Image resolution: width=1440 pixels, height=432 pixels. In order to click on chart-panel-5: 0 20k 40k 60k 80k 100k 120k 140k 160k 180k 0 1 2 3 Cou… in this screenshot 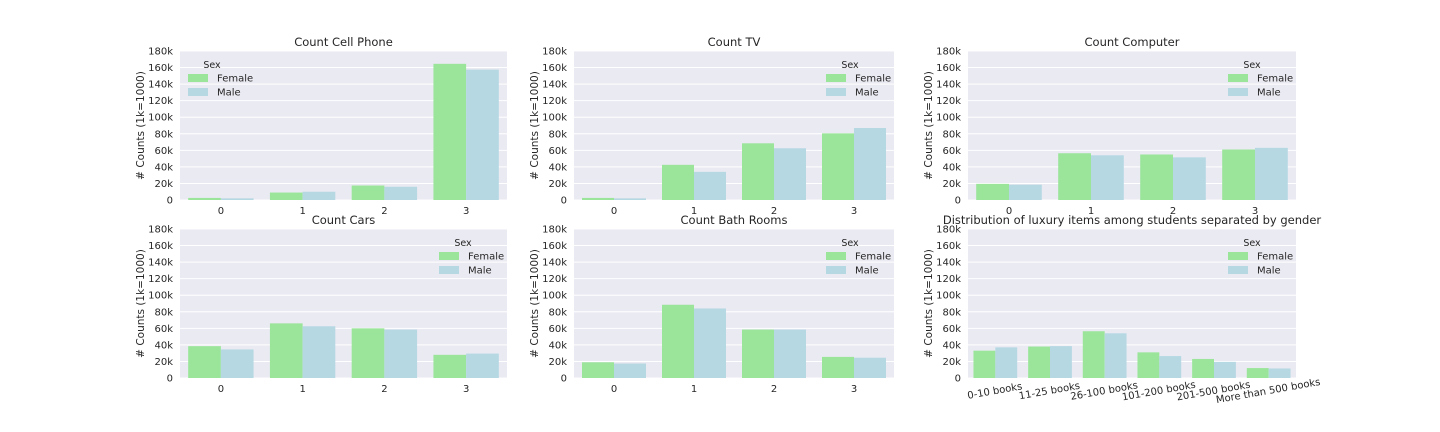, I will do `click(711, 304)`.